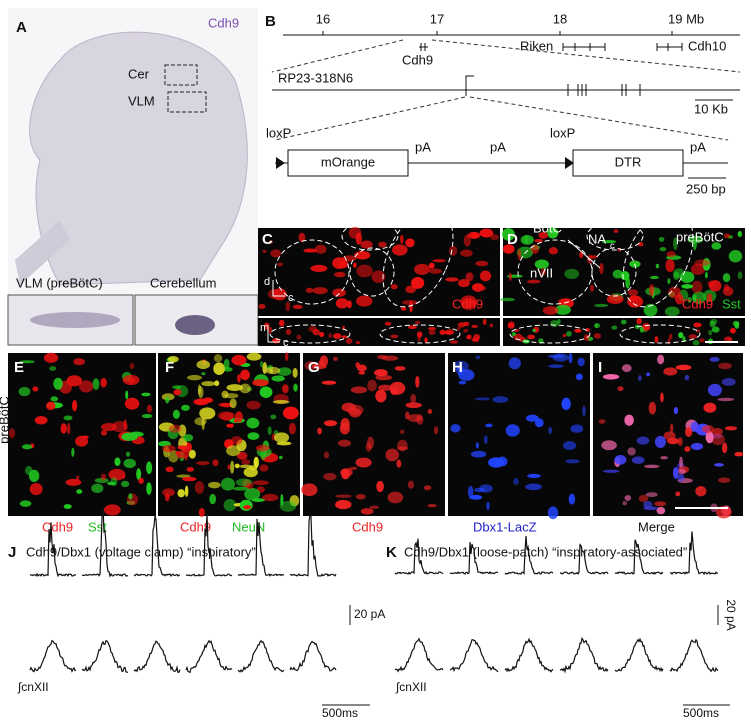 This screenshot has width=751, height=725. Describe the element at coordinates (367, 526) in the screenshot. I see `stain-label: Cdh9` at that location.